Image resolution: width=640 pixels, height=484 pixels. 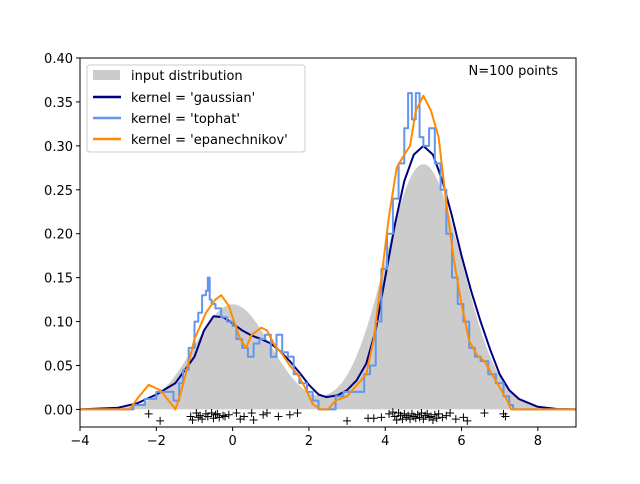 I want to click on legend-label-epanechnikov: kernel = 'epanechnikov', so click(x=209, y=140).